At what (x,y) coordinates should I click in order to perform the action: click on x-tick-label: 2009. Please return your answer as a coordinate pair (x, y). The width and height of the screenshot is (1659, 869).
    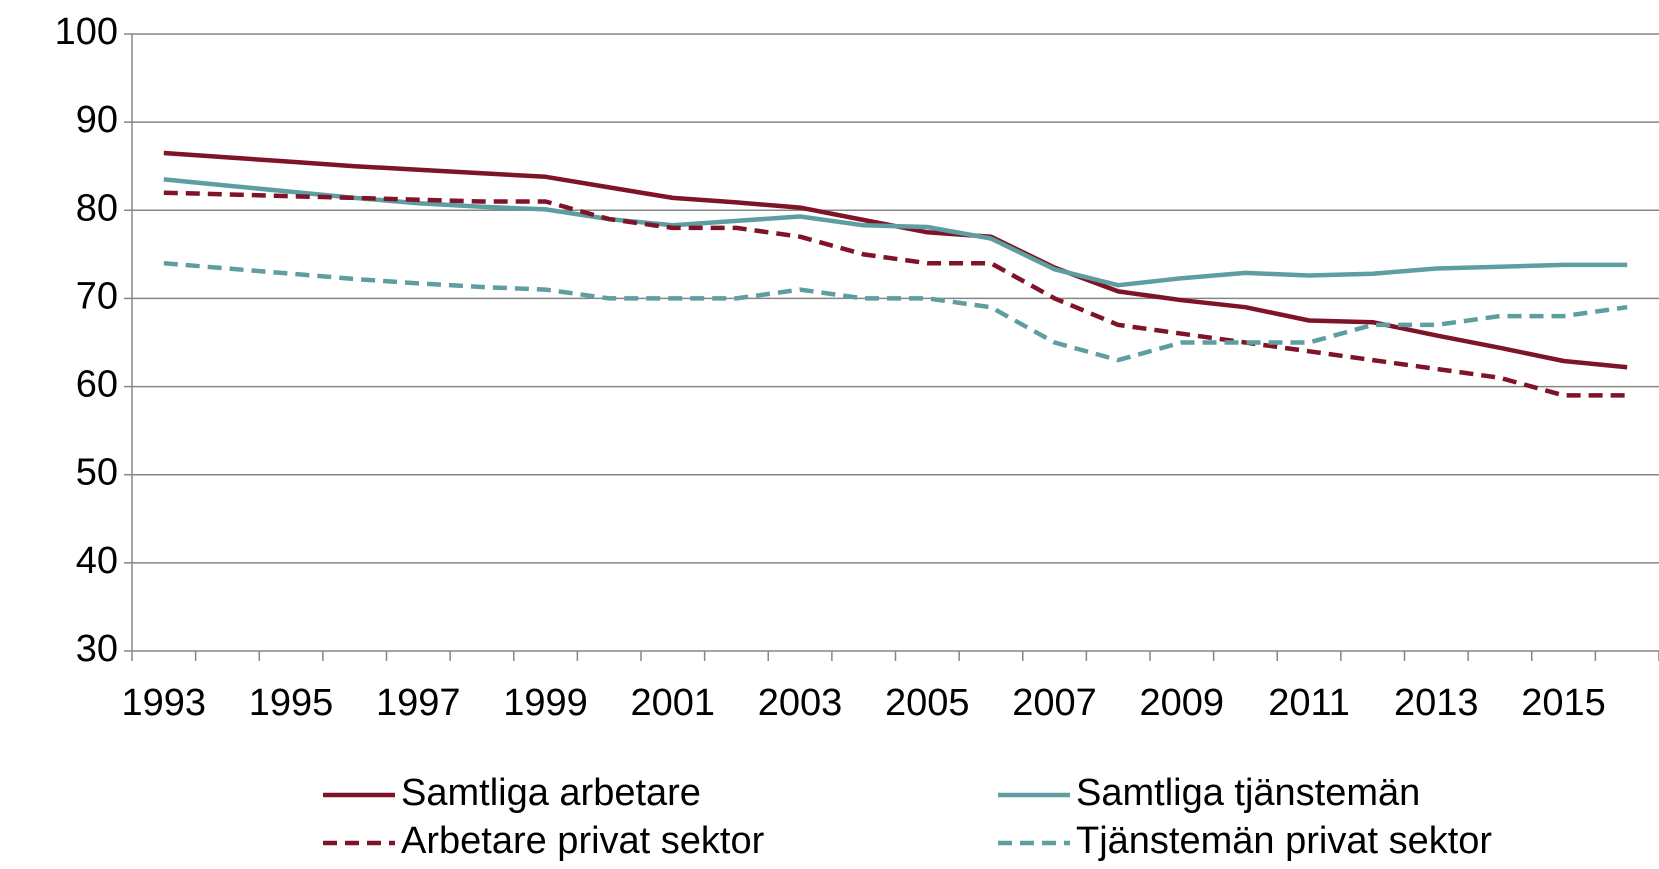
    Looking at the image, I should click on (1182, 703).